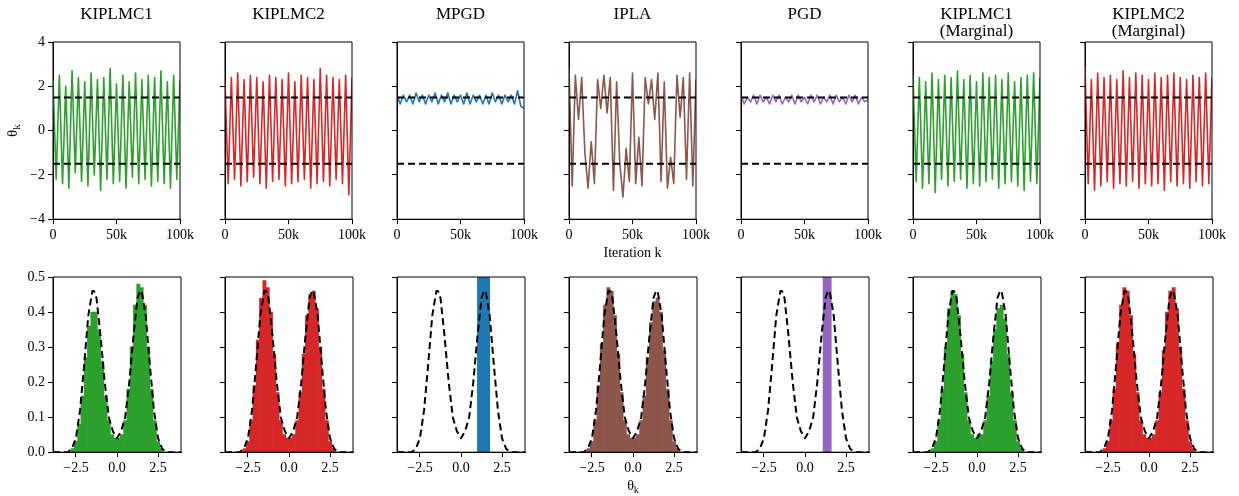  I want to click on y-tick-label: 0, so click(41, 130).